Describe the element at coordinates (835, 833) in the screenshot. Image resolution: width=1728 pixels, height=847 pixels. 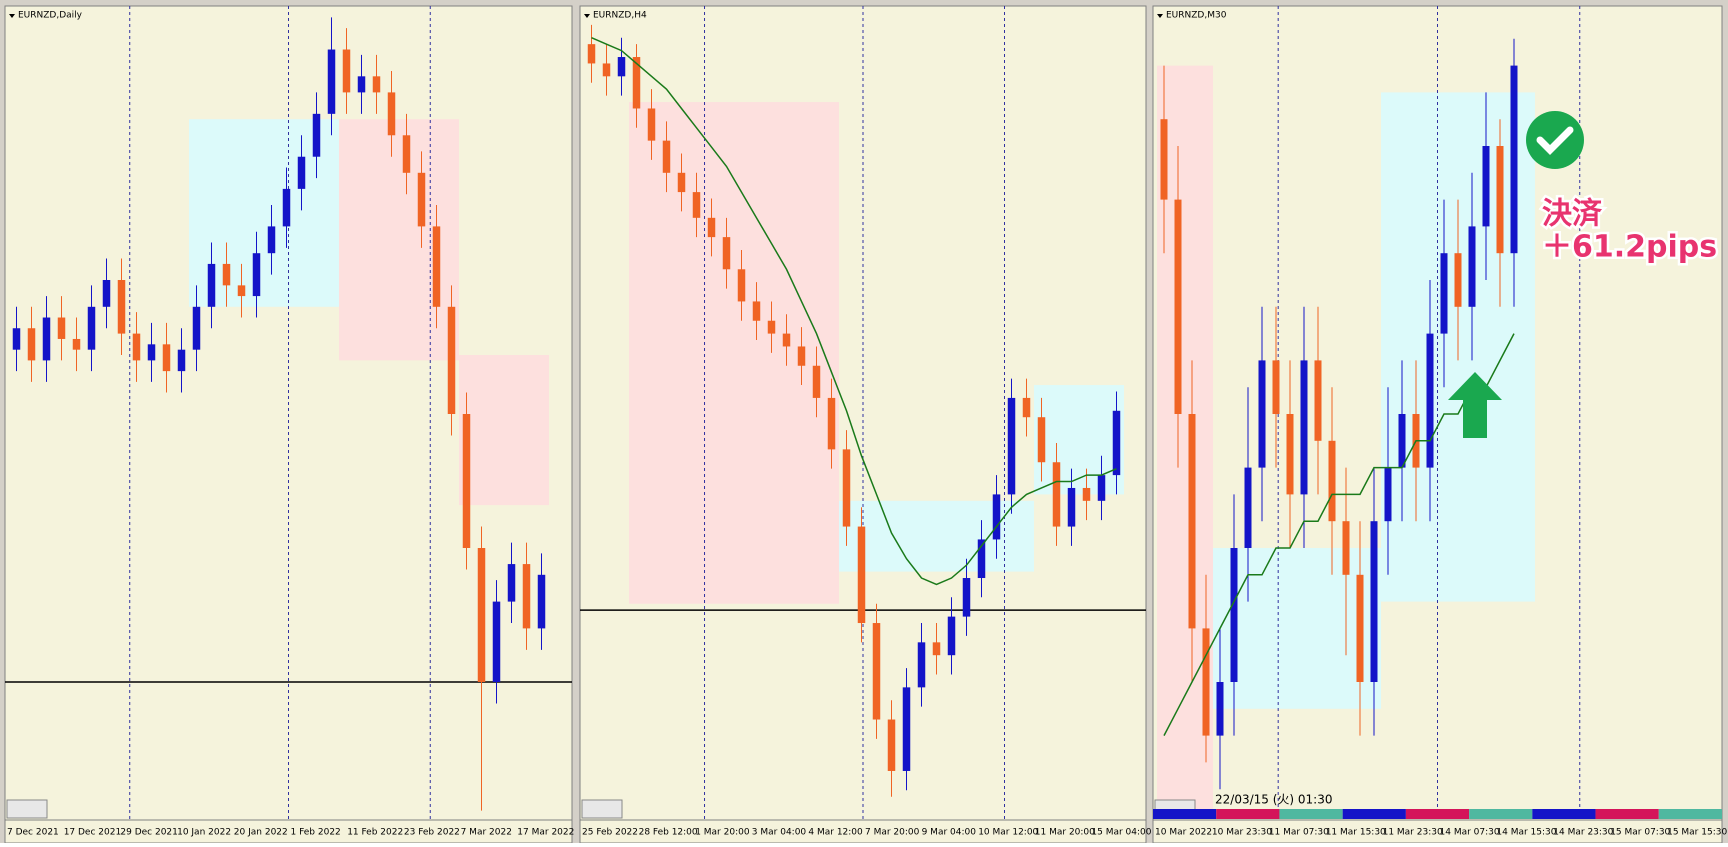
I see `x-tick-label: 4 Mar 12:00` at that location.